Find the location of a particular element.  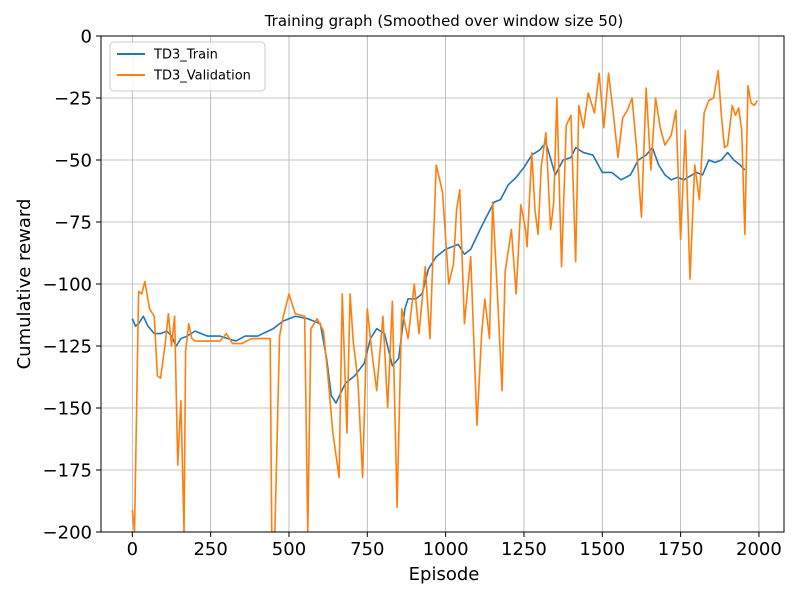

legend-box is located at coordinates (187, 66).